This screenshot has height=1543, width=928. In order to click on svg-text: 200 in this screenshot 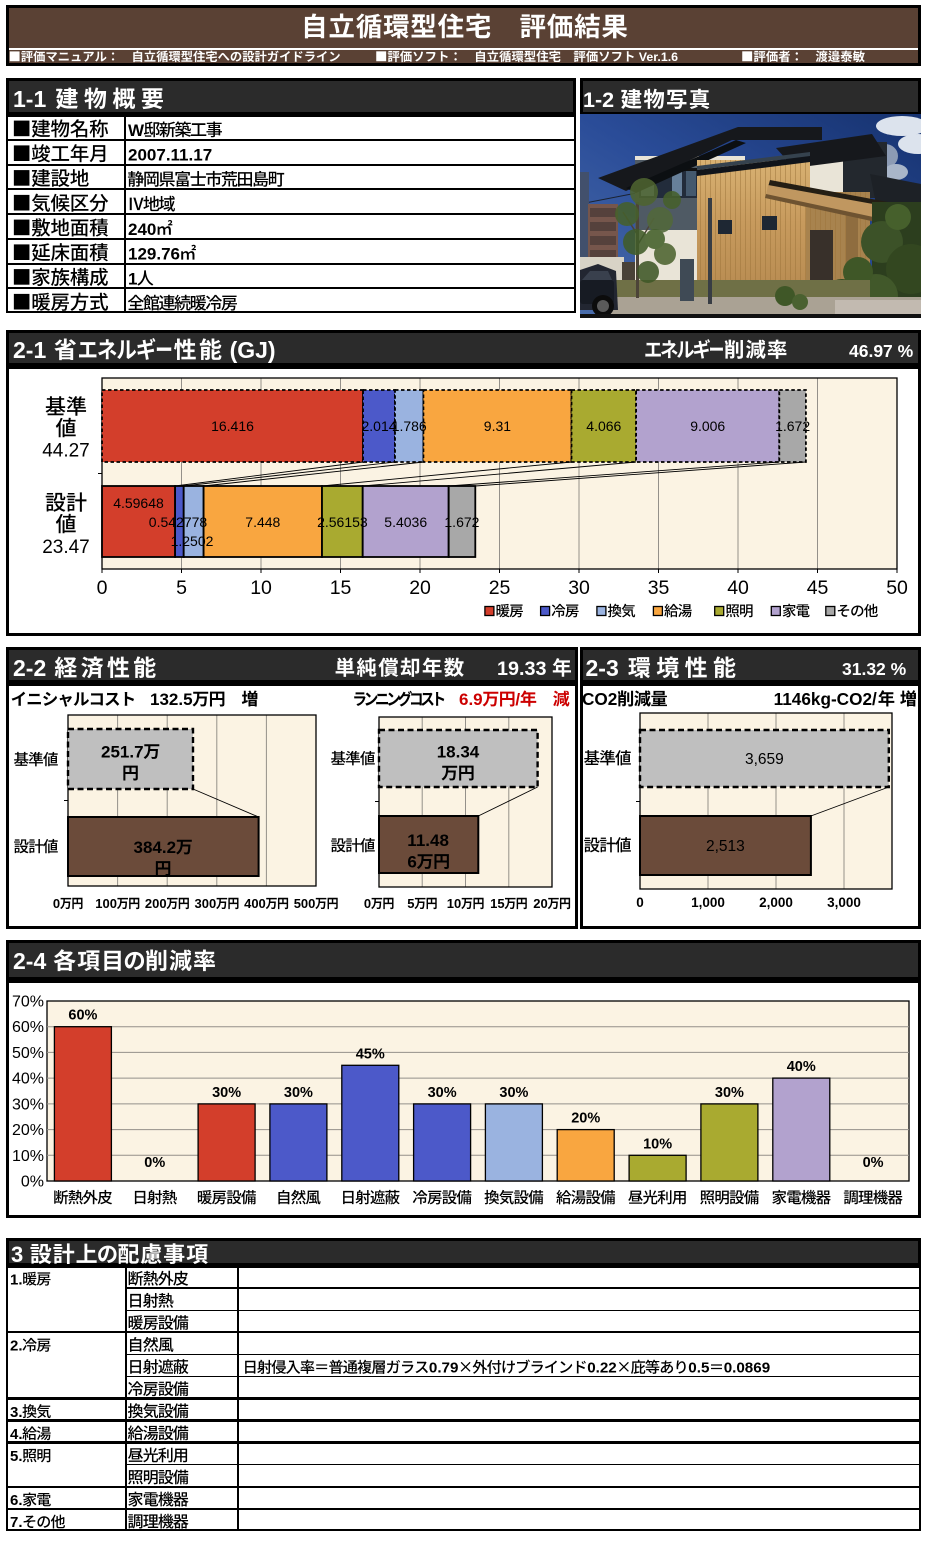, I will do `click(156, 903)`.